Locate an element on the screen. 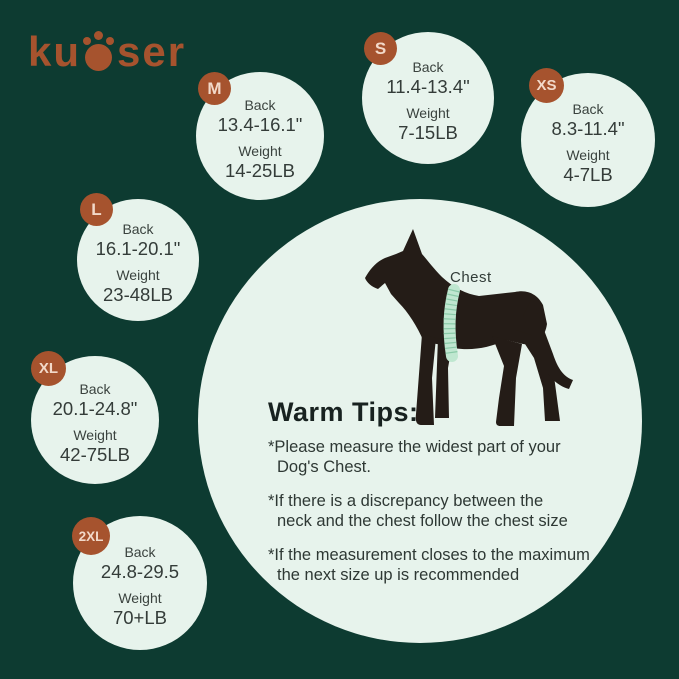  logo-text-suffix: ser is located at coordinates (152, 51).